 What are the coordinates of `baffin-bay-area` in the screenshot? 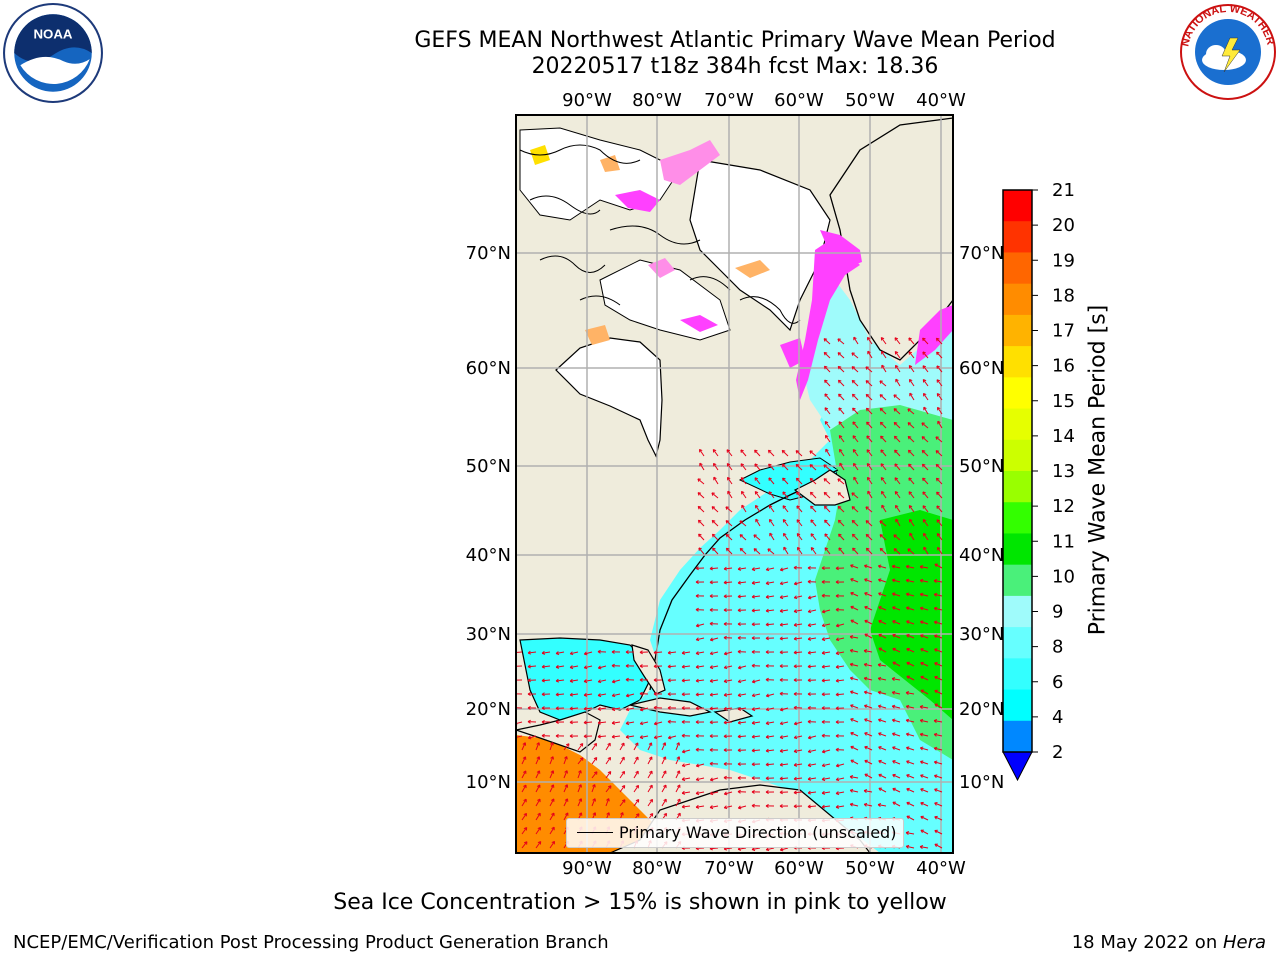 It's located at (760, 245).